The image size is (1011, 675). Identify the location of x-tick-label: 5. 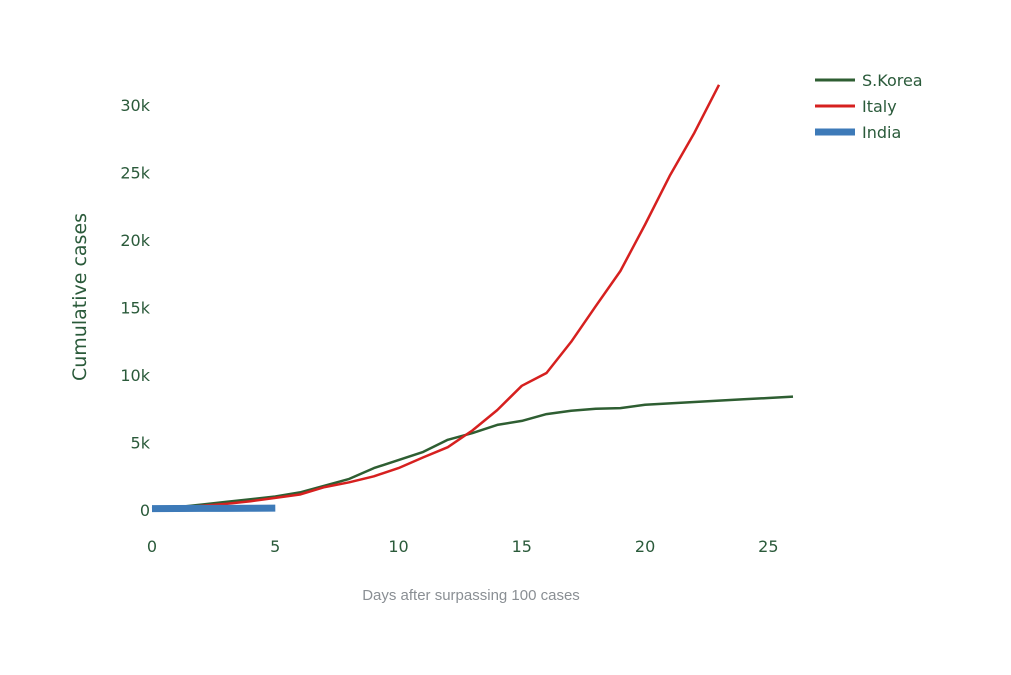
(275, 546).